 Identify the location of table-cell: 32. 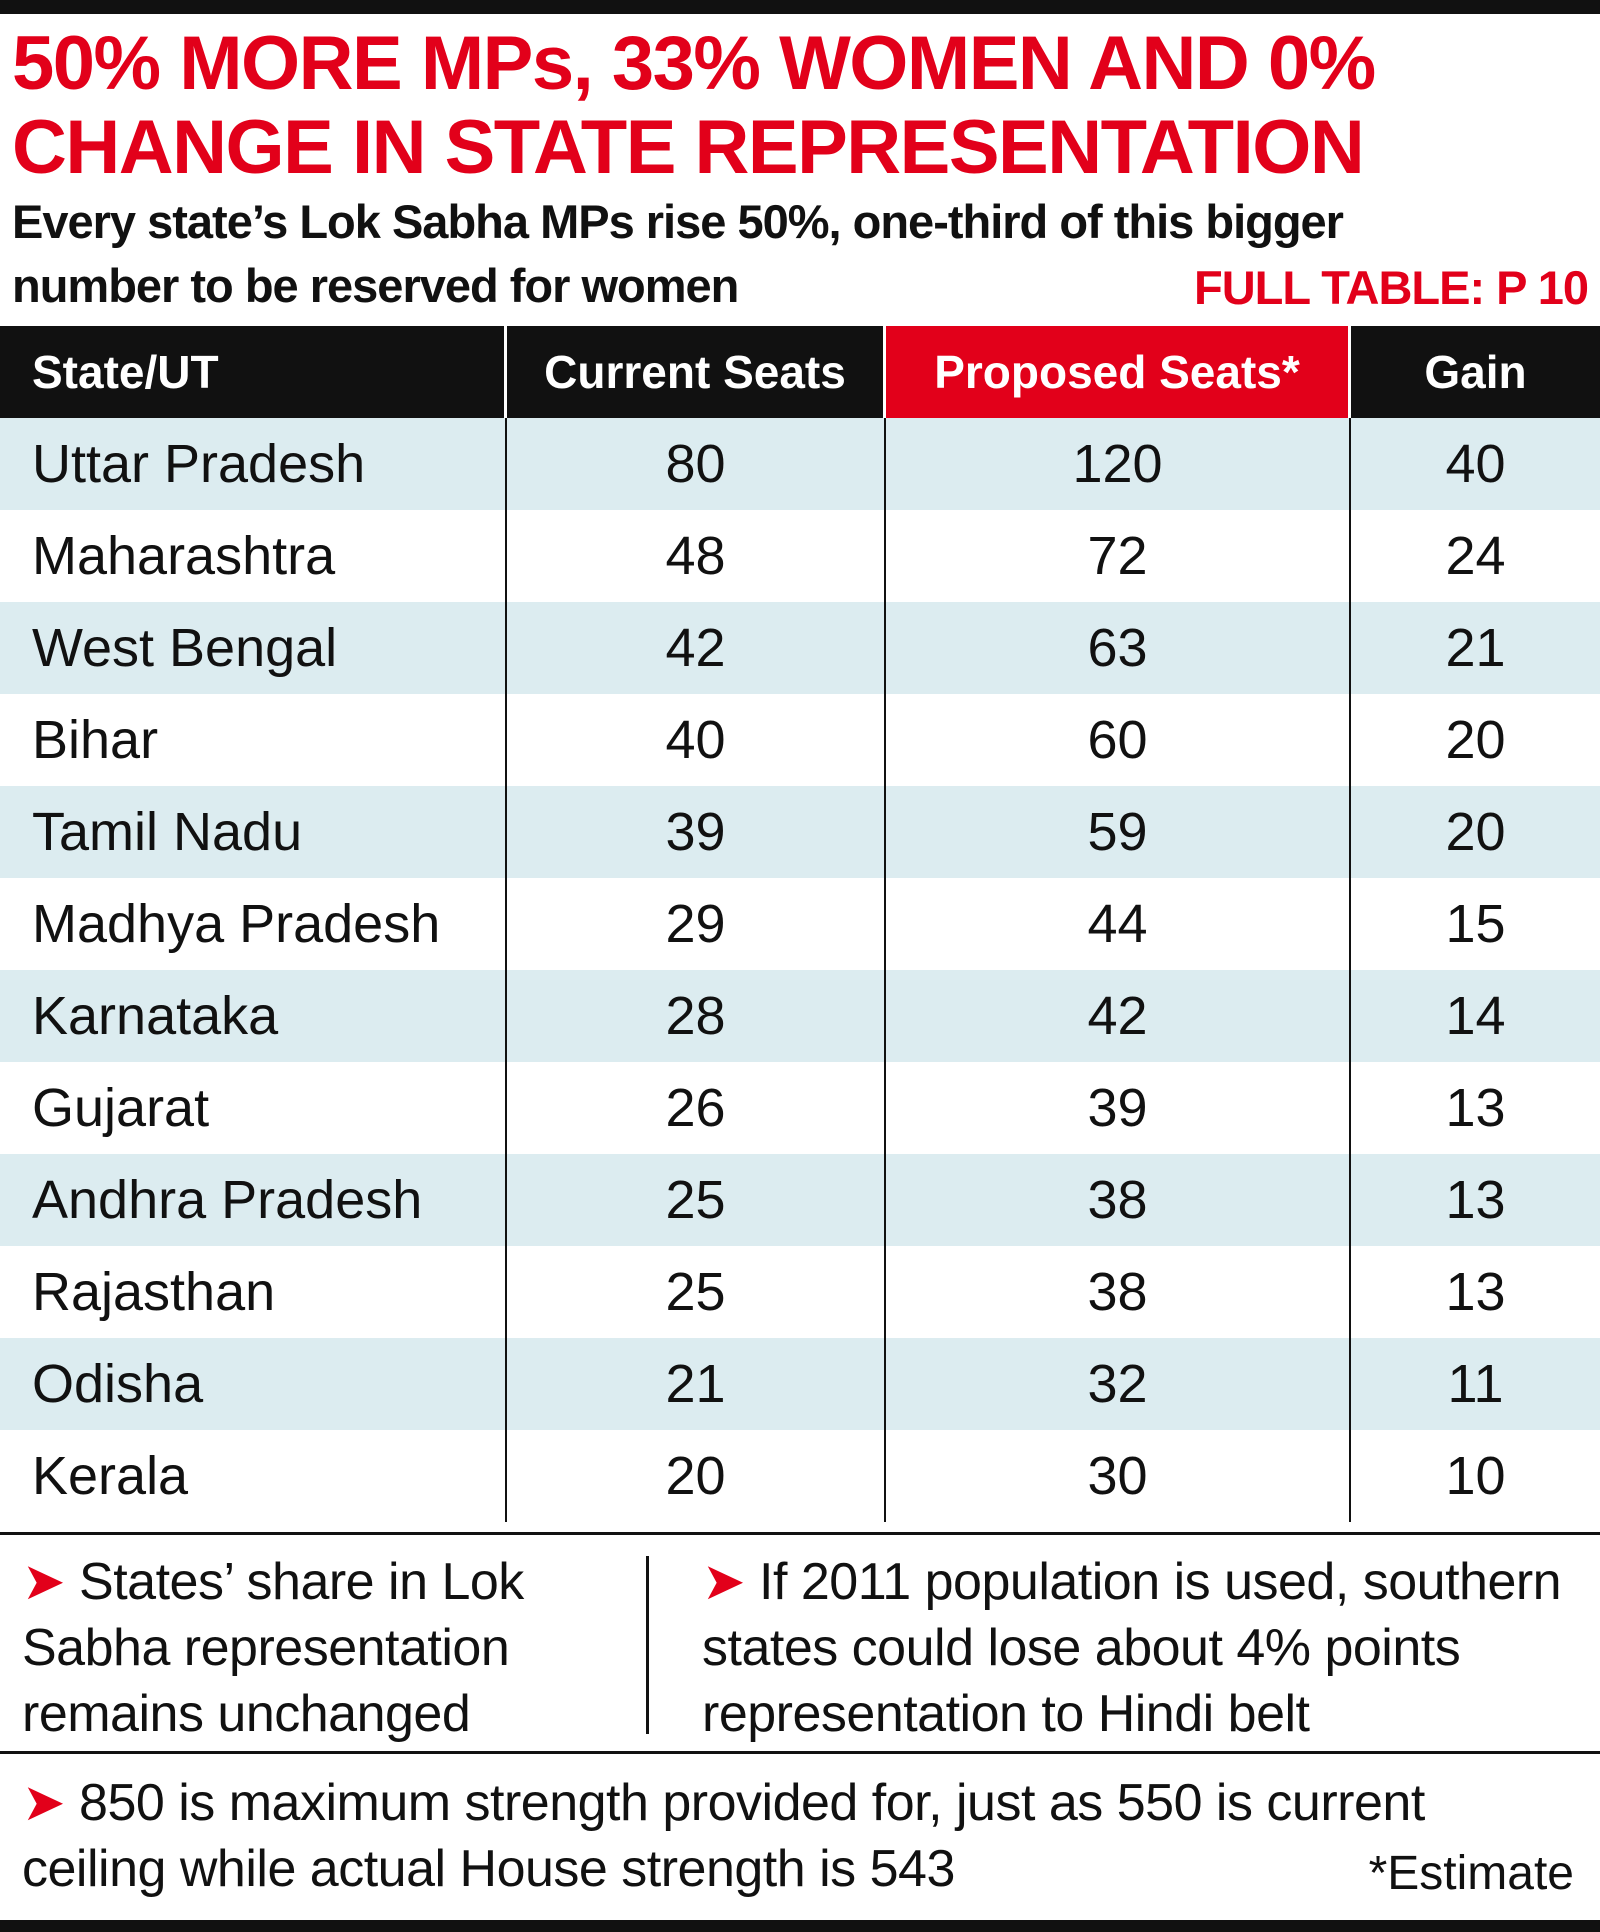
(1118, 1384).